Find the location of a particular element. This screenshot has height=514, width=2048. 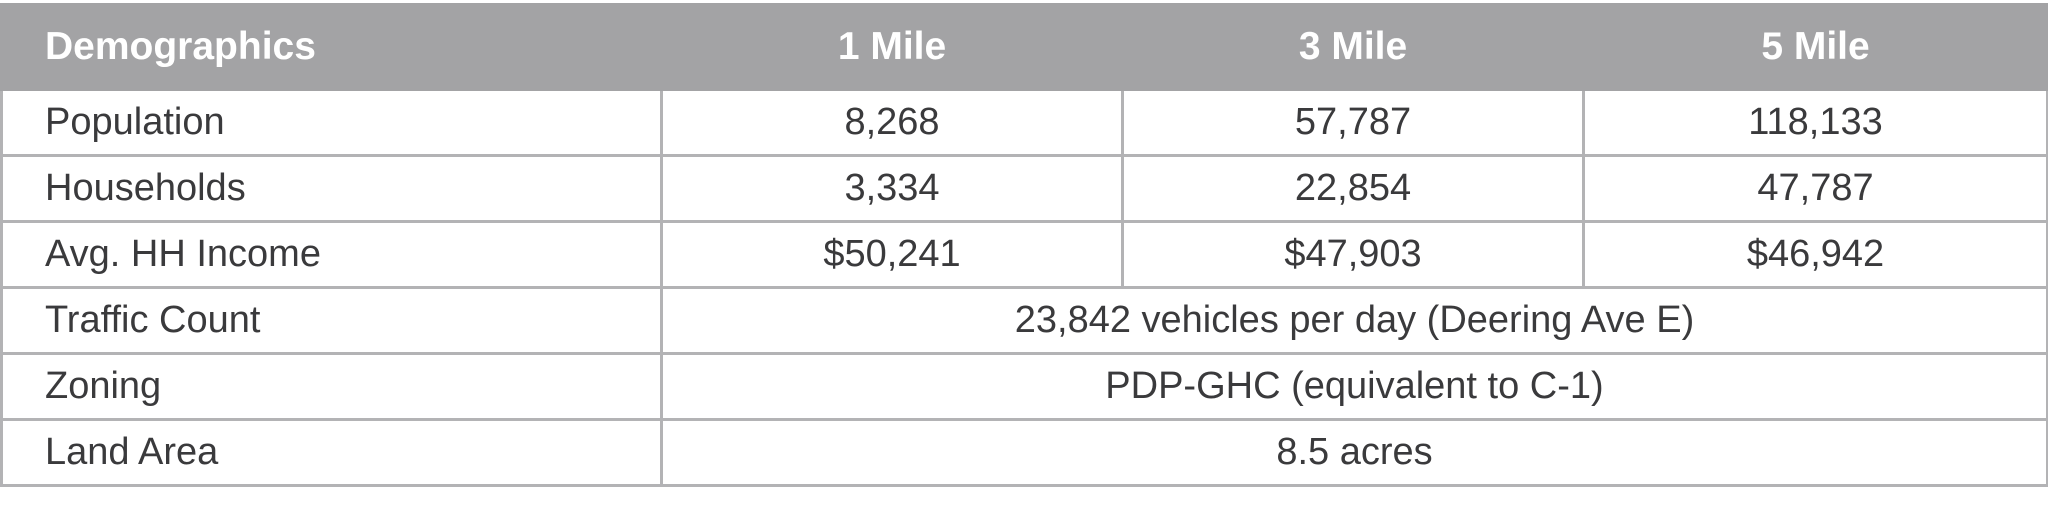

table-cell: 57,787 is located at coordinates (1353, 122).